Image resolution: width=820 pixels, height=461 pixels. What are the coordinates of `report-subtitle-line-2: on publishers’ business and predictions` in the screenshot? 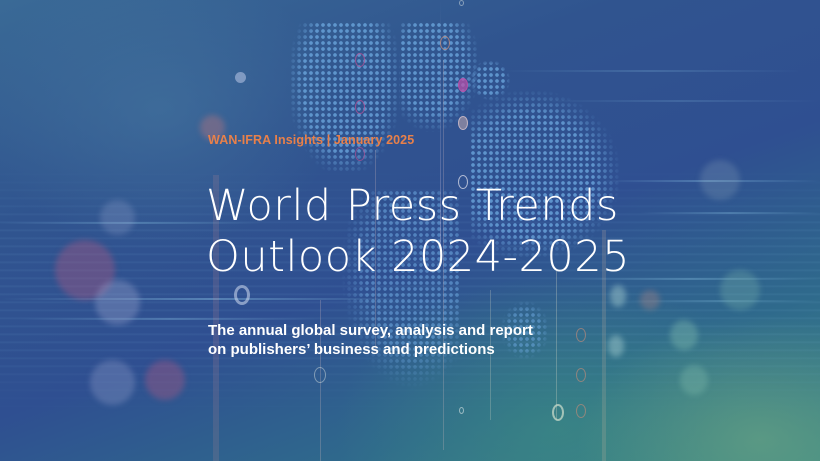 It's located at (351, 349).